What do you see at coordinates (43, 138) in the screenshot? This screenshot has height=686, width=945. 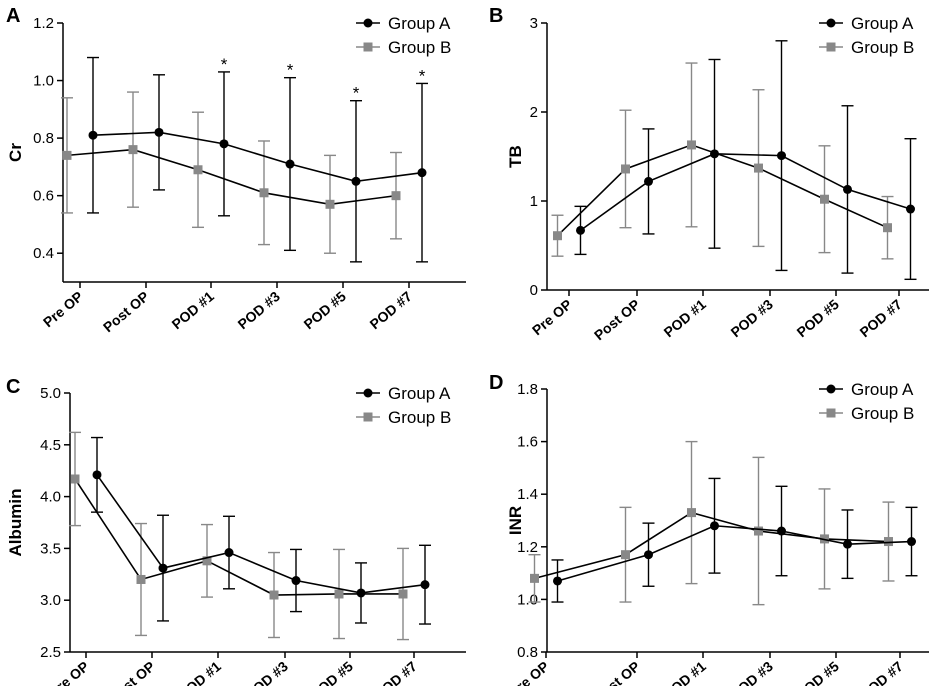 I see `y-tick-label: 0.8` at bounding box center [43, 138].